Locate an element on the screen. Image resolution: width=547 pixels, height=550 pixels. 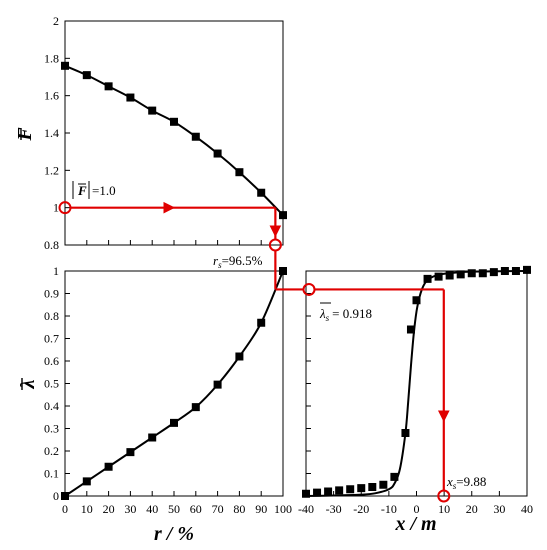
bottom-left-ytick-label: 0.9 is located at coordinates (51, 294).